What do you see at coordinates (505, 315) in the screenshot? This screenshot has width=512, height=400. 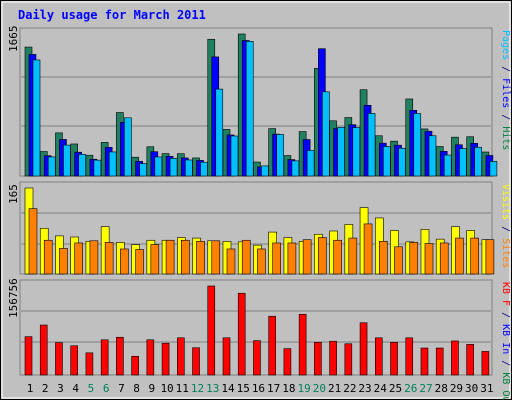 I see `legend-part-2-1: /` at bounding box center [505, 315].